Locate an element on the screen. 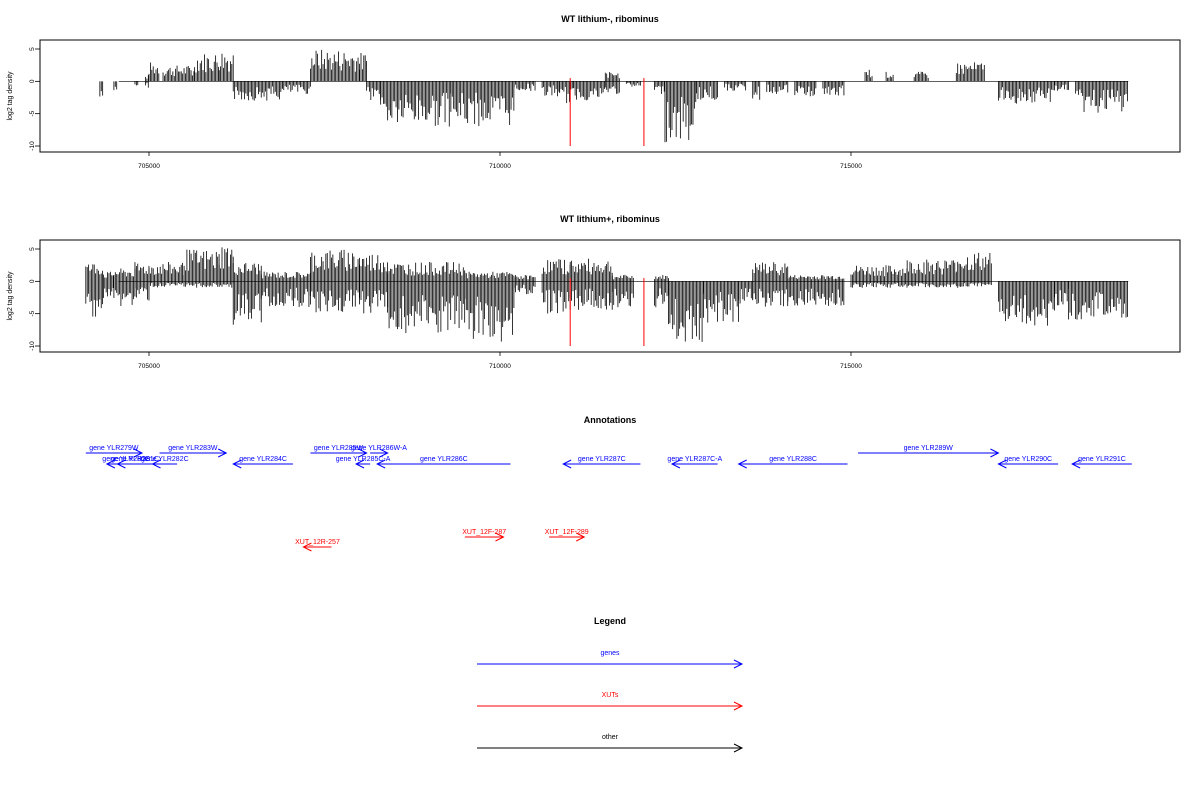 This screenshot has width=1200, height=800. feature: gene YLR279W is located at coordinates (114, 451).